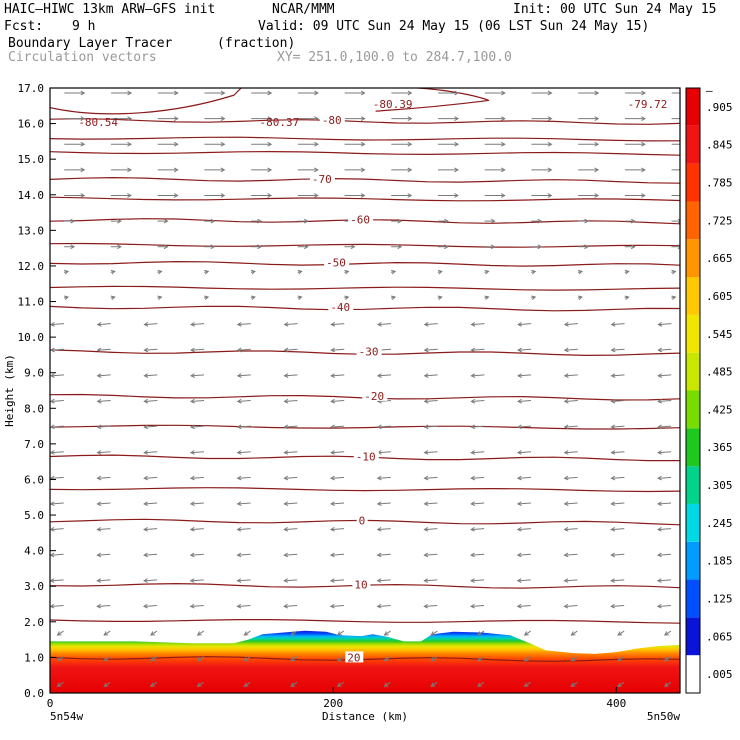  What do you see at coordinates (375, 395) in the screenshot?
I see `contour-label-bg` at bounding box center [375, 395].